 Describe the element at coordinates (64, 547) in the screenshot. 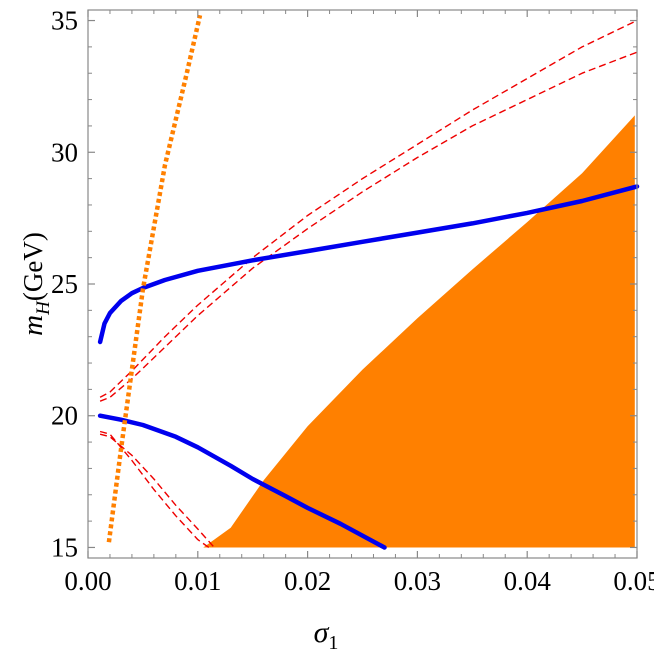

I see `y-tick-label: 15` at that location.